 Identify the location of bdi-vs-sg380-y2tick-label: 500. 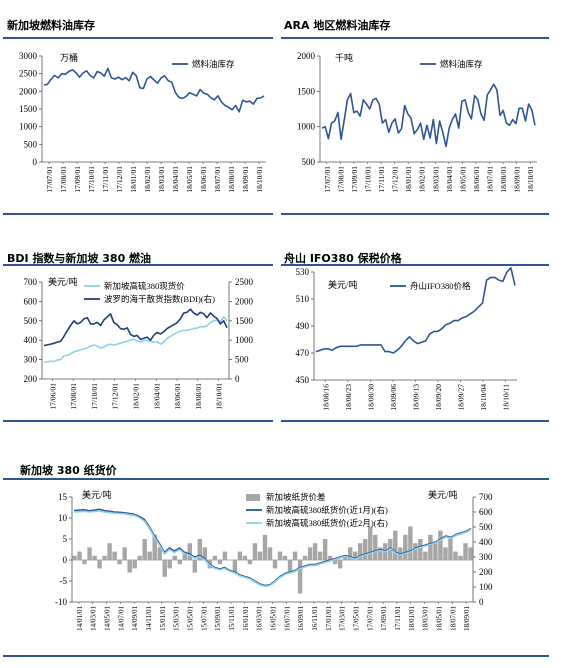
(242, 360).